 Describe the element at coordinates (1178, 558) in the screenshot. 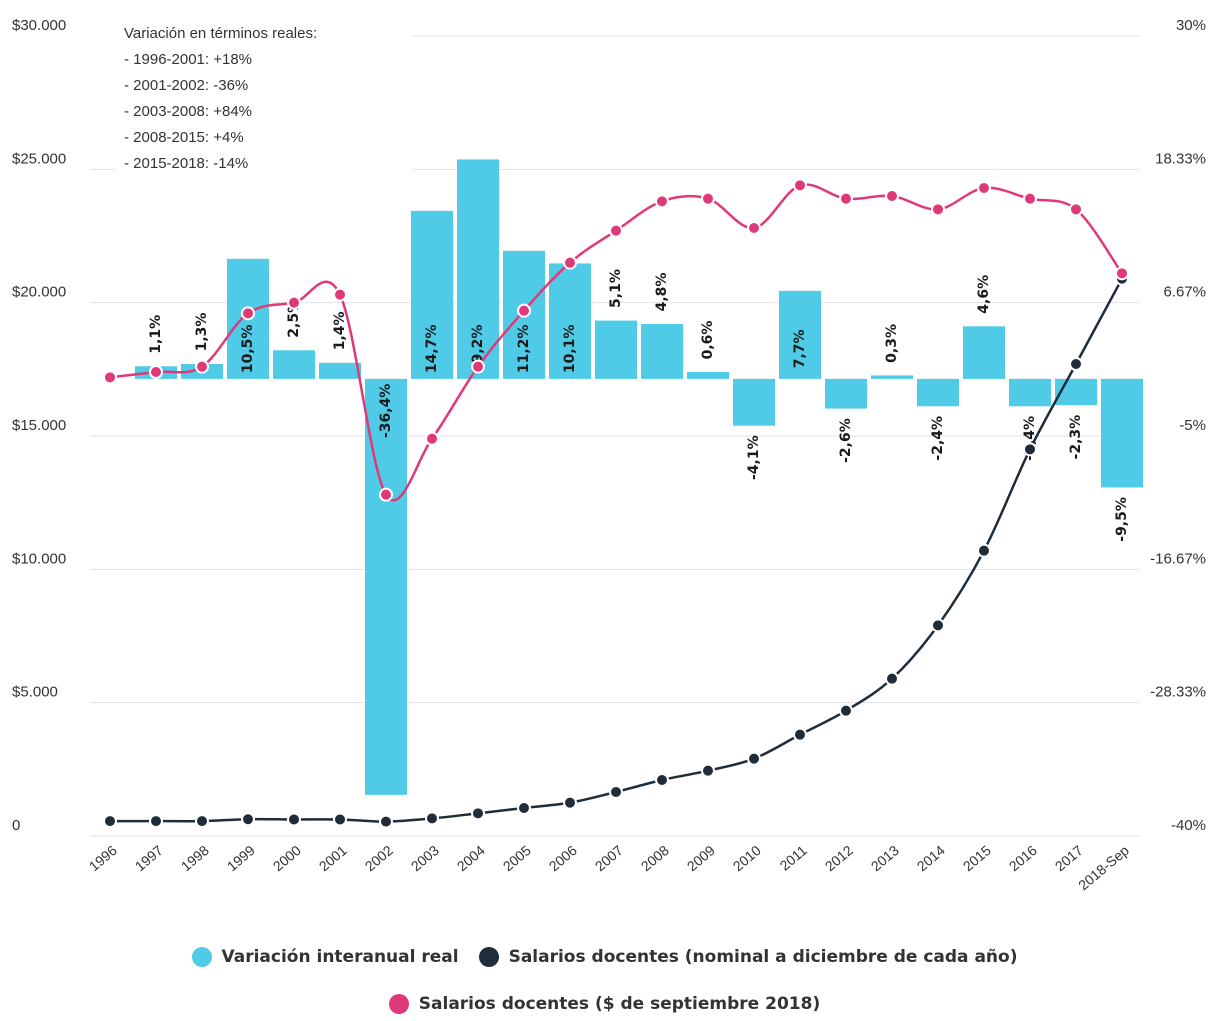

I see `right-tick-label: -16.67%` at that location.